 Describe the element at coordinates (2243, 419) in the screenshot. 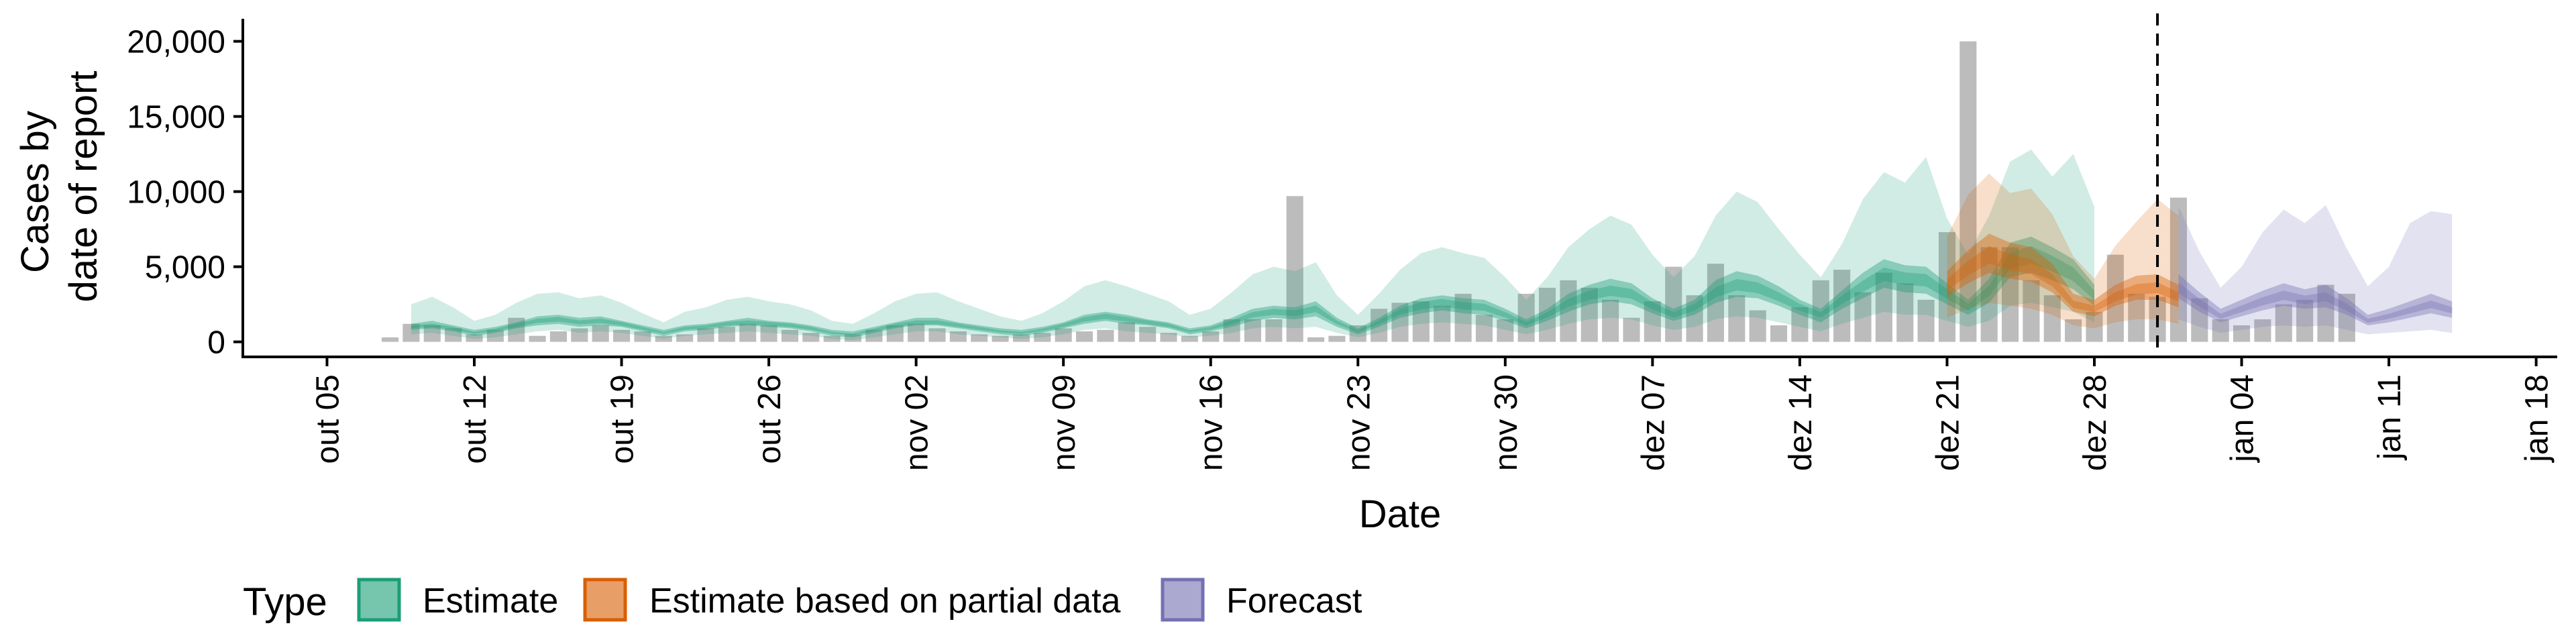

I see `x-tick-label: jan 04` at that location.